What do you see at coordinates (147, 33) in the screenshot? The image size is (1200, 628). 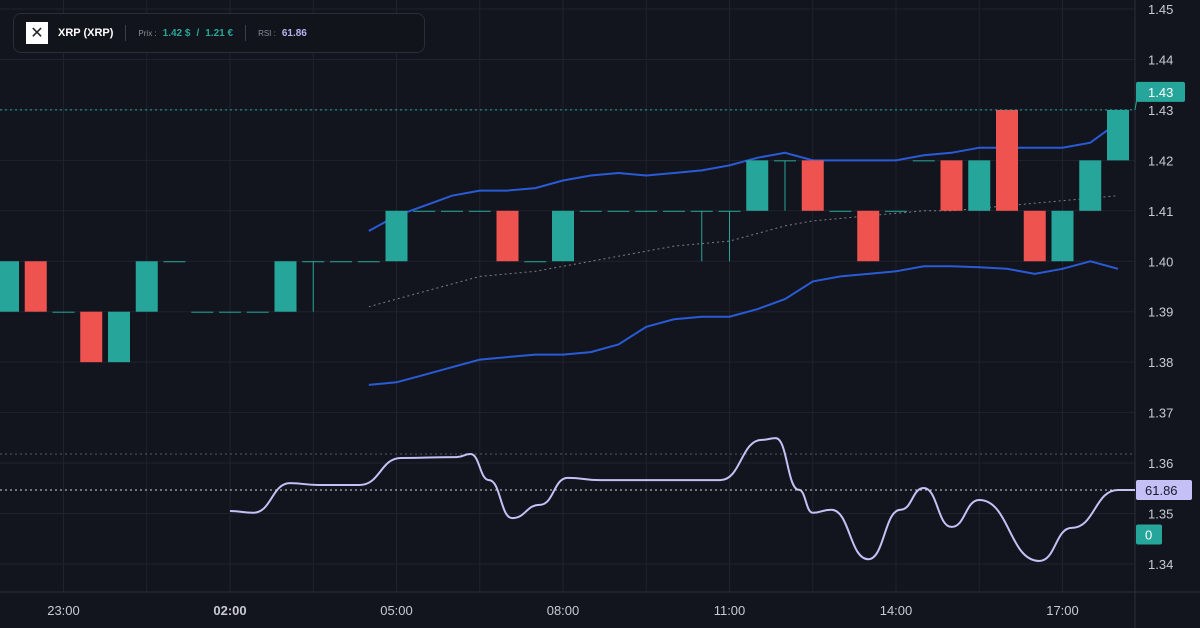 I see `price-label: Prix :` at bounding box center [147, 33].